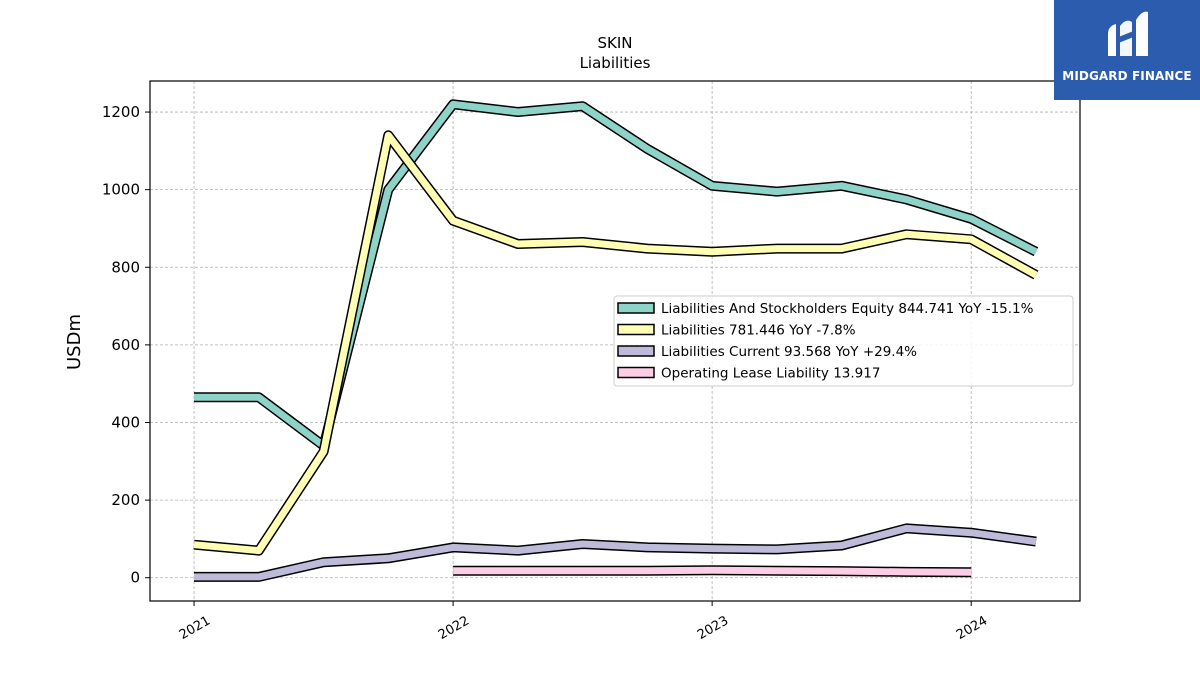 The height and width of the screenshot is (675, 1200). What do you see at coordinates (135, 578) in the screenshot?
I see `y-tick-label: 0` at bounding box center [135, 578].